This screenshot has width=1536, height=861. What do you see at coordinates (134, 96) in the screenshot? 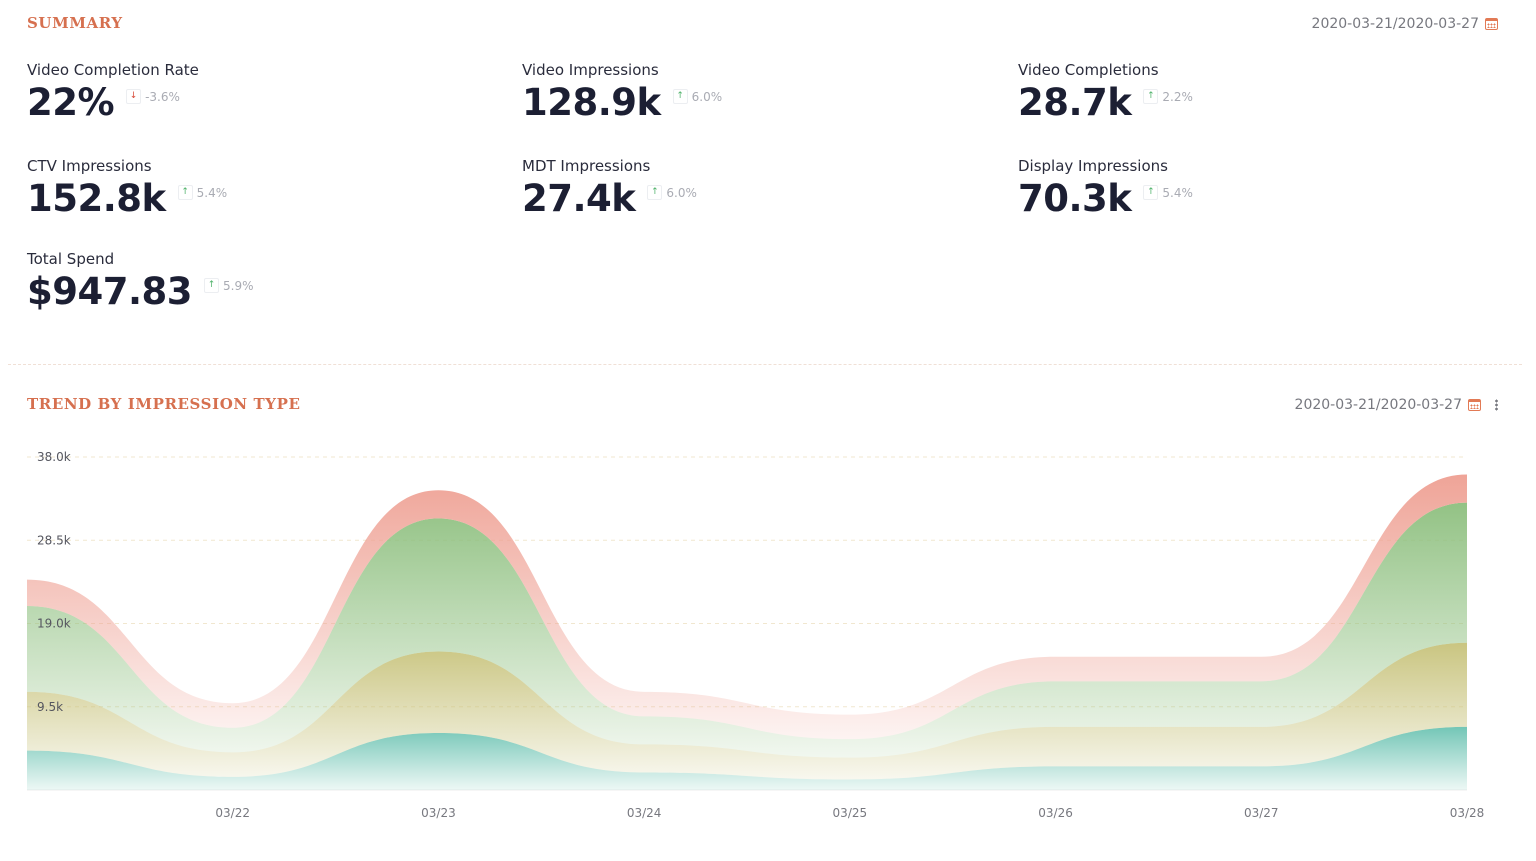
I see `arrow-down-icon: ↓` at bounding box center [134, 96].